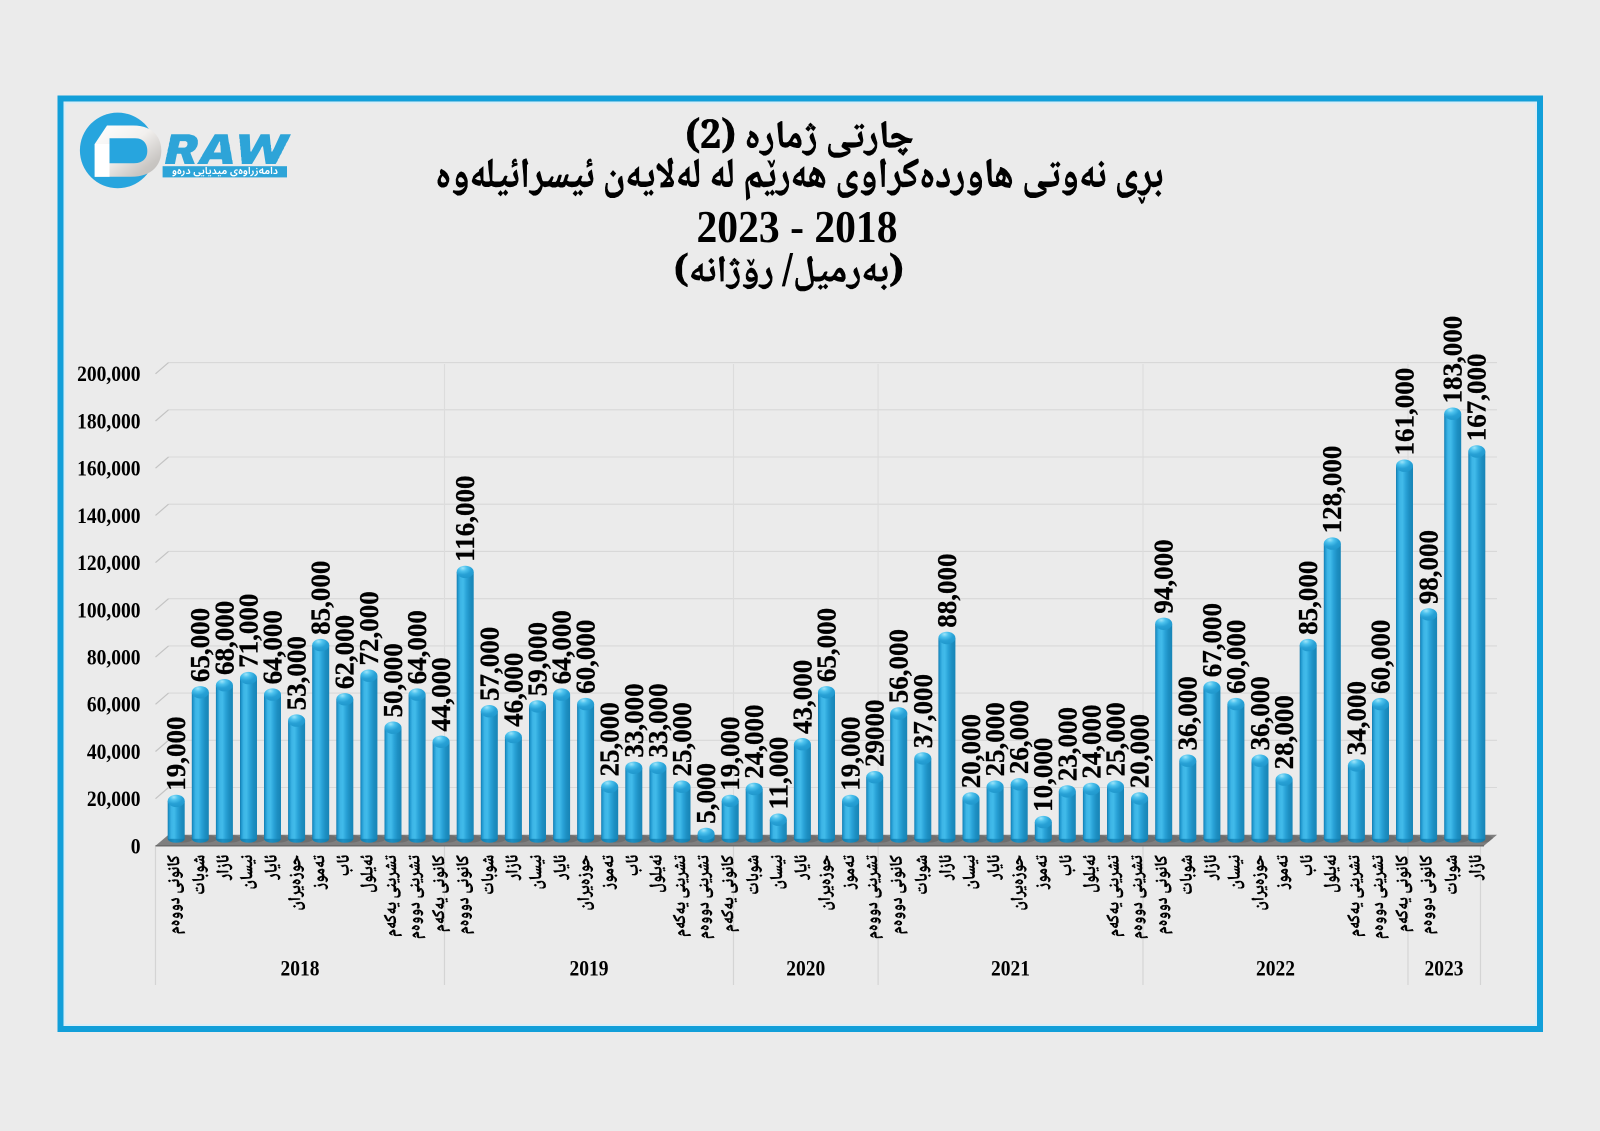  I want to click on svg-text: 2020, so click(805, 968).